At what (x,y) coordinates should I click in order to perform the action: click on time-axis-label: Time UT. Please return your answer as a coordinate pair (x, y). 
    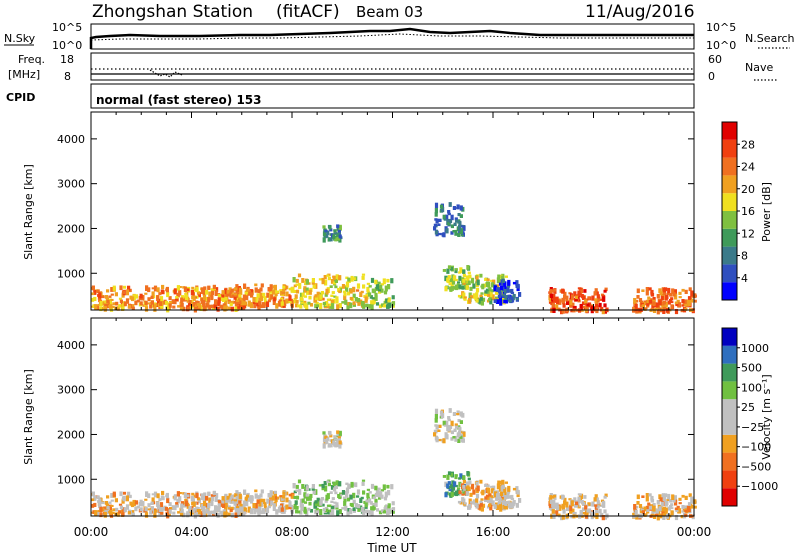
    Looking at the image, I should click on (391, 547).